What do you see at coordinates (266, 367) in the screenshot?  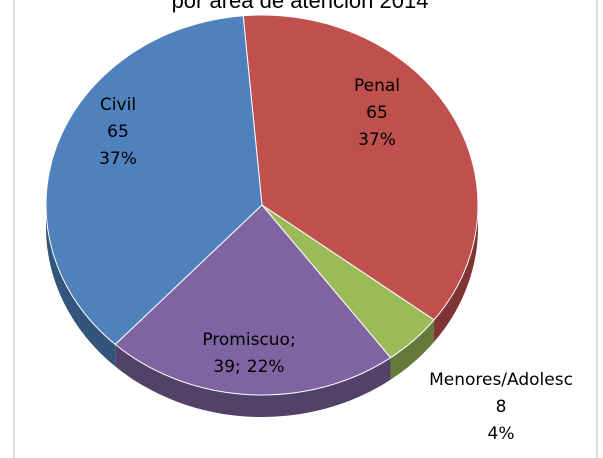 I see `label-percent: 22%` at bounding box center [266, 367].